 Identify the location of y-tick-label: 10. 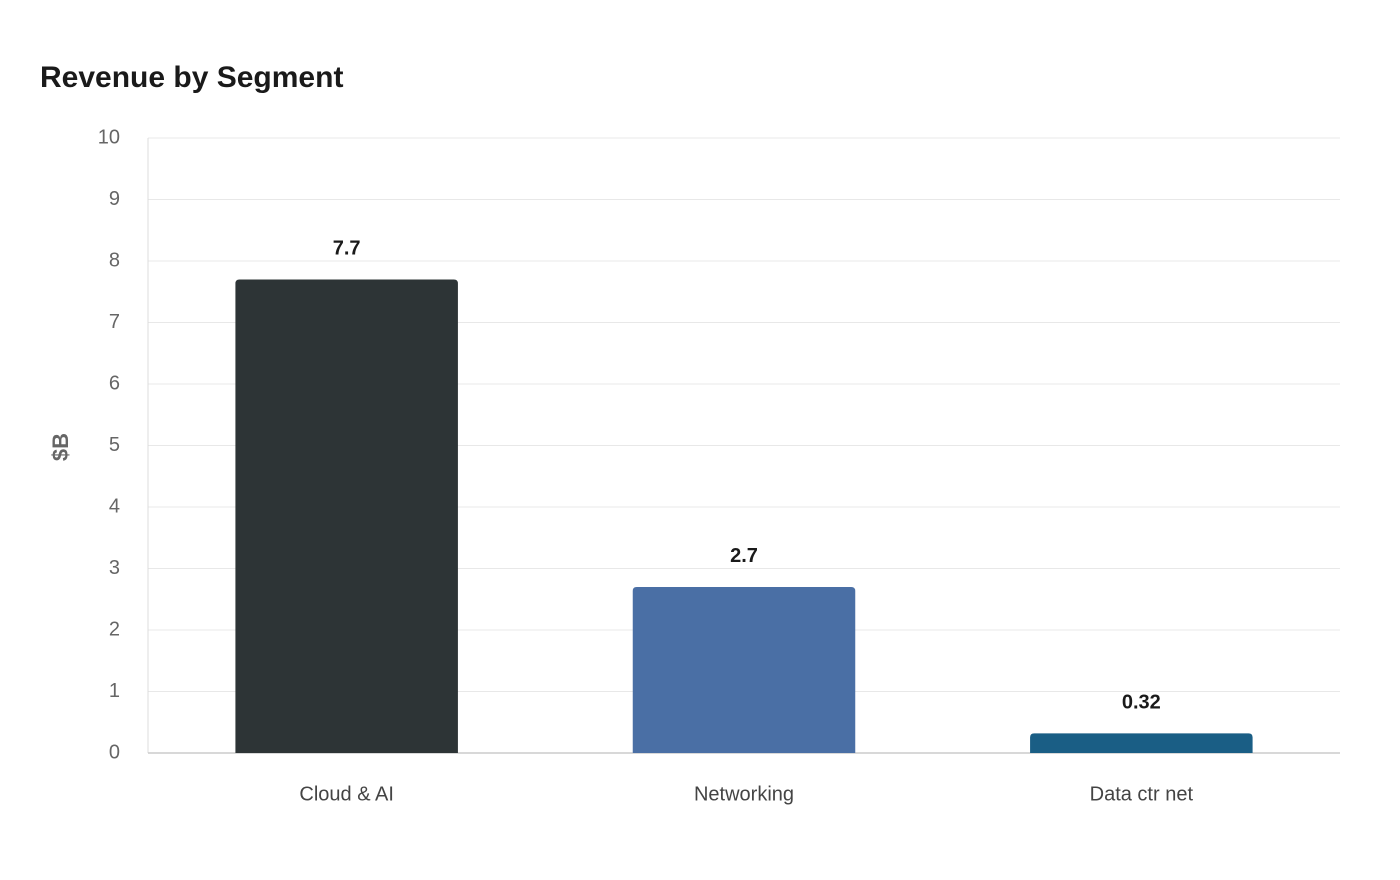
(109, 137).